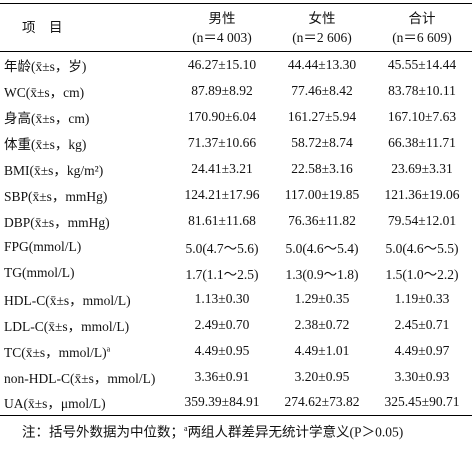  I want to click on value-cell: 24.41±3.21, so click(222, 168).